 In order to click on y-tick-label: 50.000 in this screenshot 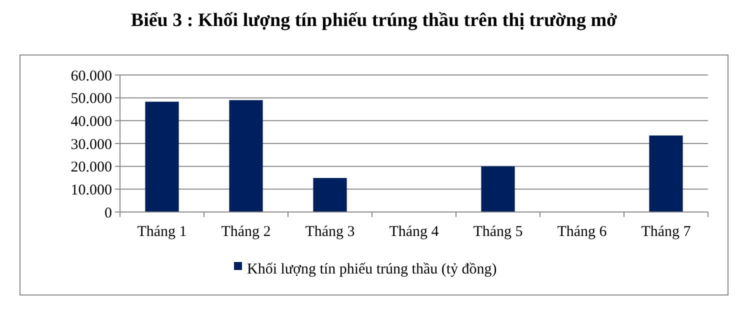, I will do `click(91, 99)`.